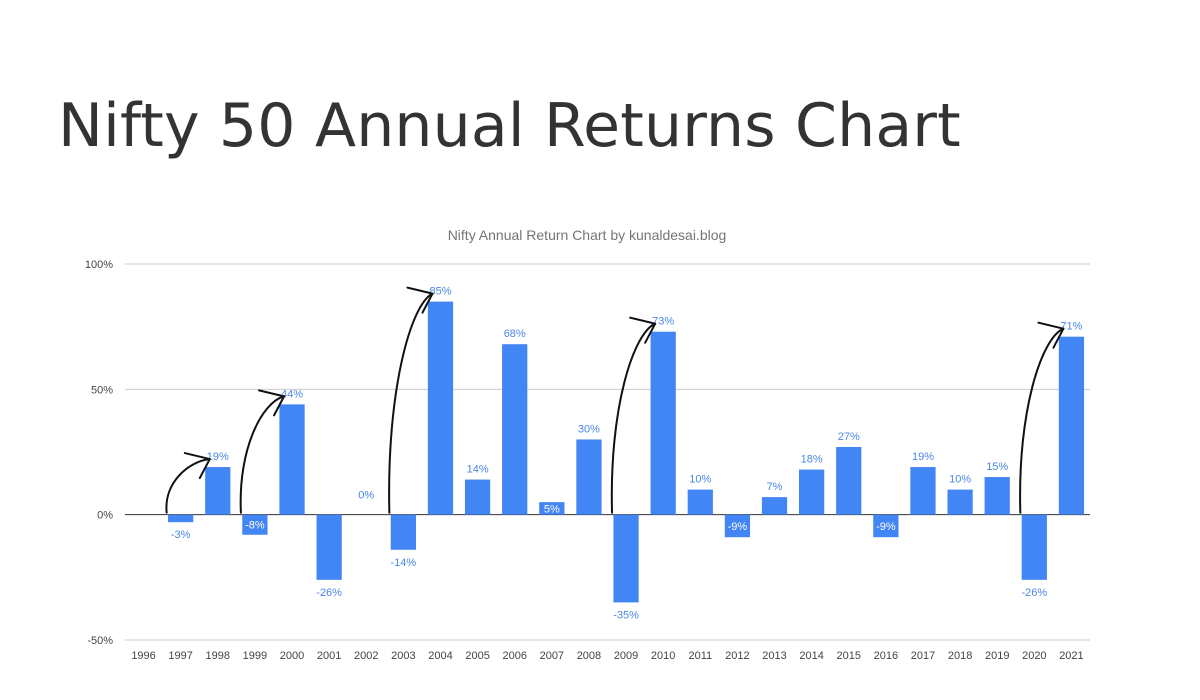 The height and width of the screenshot is (700, 1200). Describe the element at coordinates (663, 322) in the screenshot. I see `data-label-2010: 73%` at that location.